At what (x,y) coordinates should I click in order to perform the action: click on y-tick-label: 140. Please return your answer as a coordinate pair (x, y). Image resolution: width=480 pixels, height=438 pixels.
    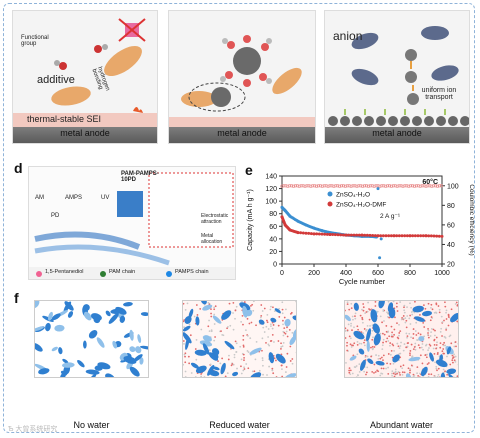
    Looking at the image, I should click on (271, 177).